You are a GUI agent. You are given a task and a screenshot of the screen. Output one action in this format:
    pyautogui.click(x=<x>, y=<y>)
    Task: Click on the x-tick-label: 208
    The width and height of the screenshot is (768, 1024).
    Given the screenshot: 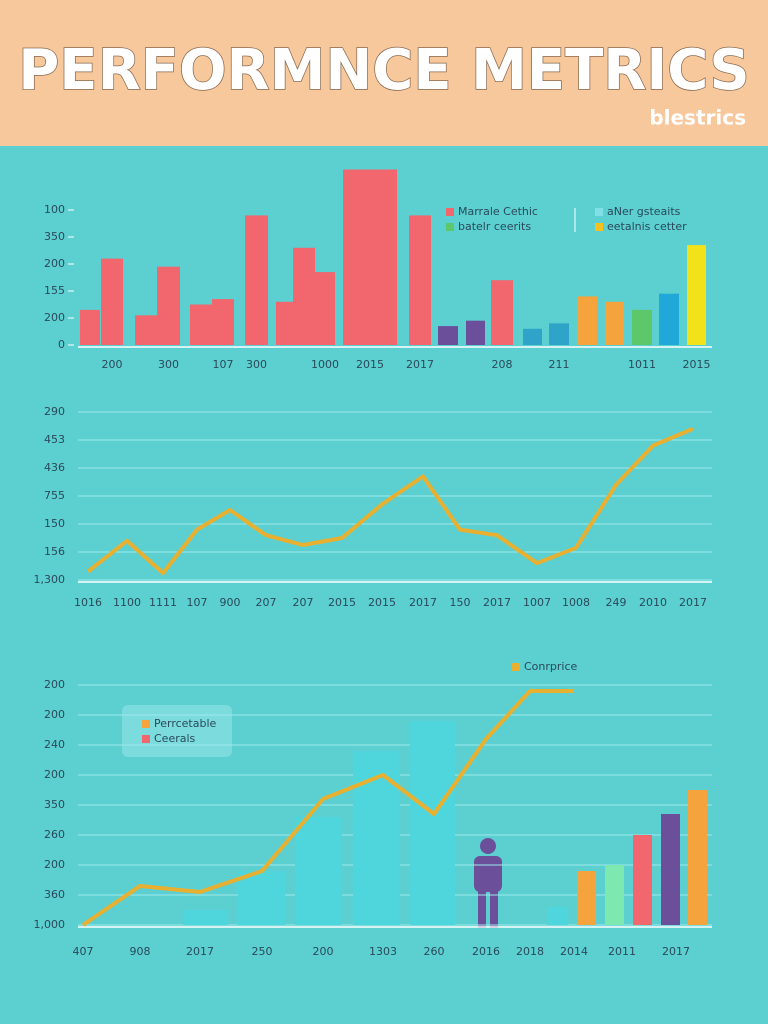 What is the action you would take?
    pyautogui.click(x=502, y=364)
    